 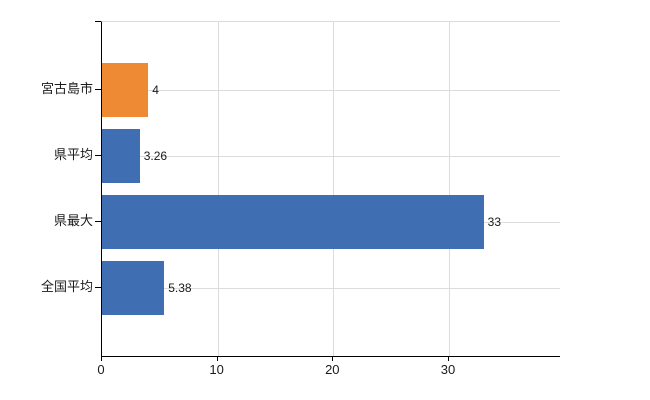 I want to click on y-axis-label: 宮古島市, so click(x=66, y=88).